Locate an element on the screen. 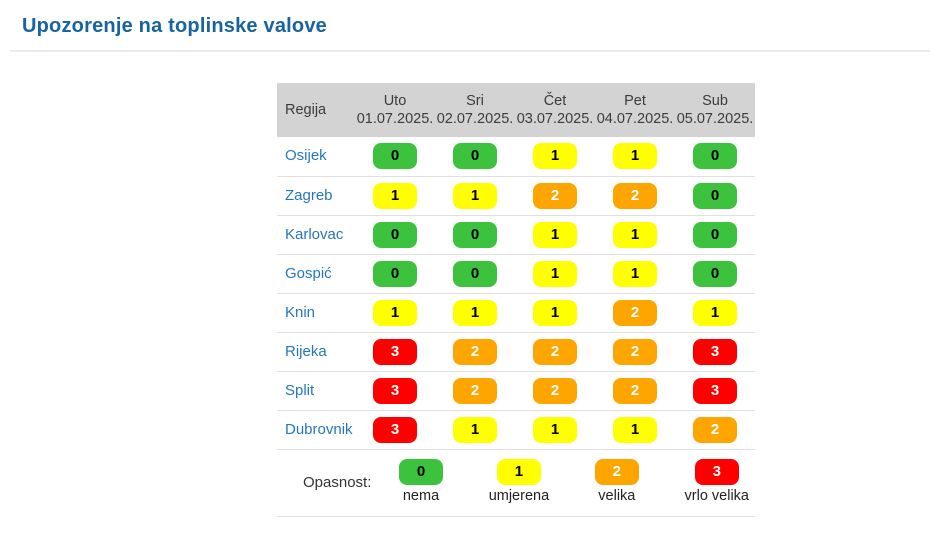 Image resolution: width=940 pixels, height=555 pixels. region-column-header: Regija is located at coordinates (316, 110).